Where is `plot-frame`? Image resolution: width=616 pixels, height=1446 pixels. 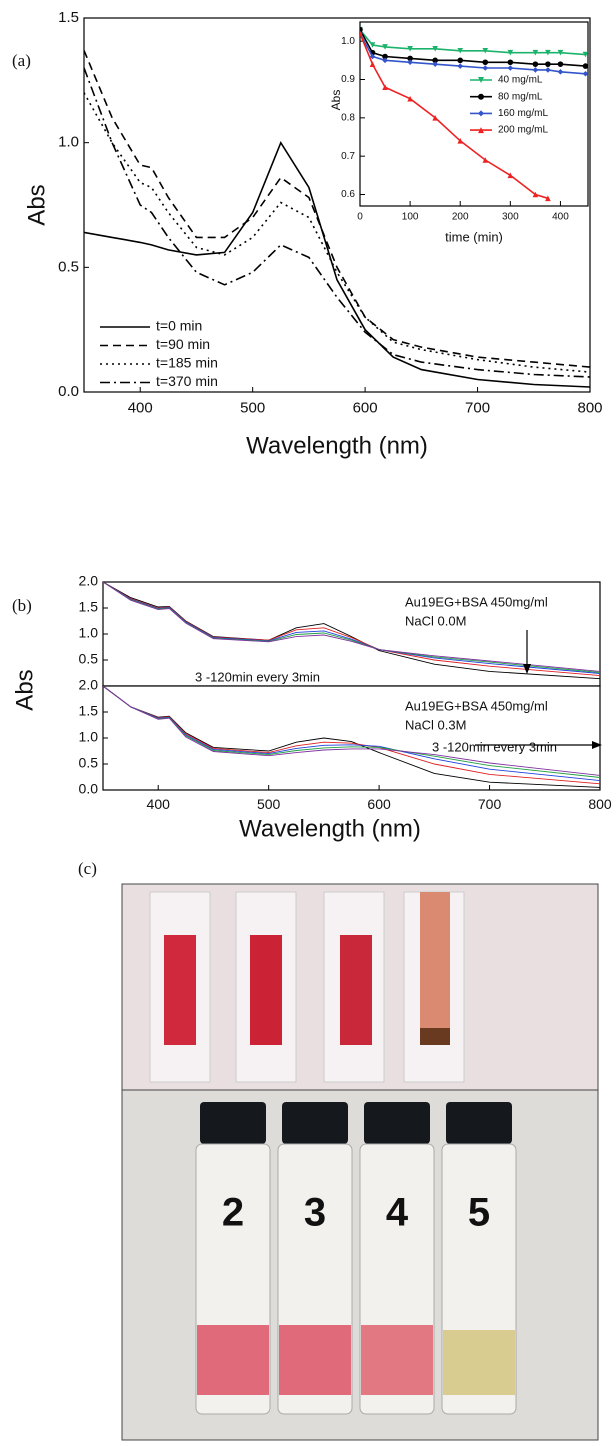
plot-frame is located at coordinates (351, 738).